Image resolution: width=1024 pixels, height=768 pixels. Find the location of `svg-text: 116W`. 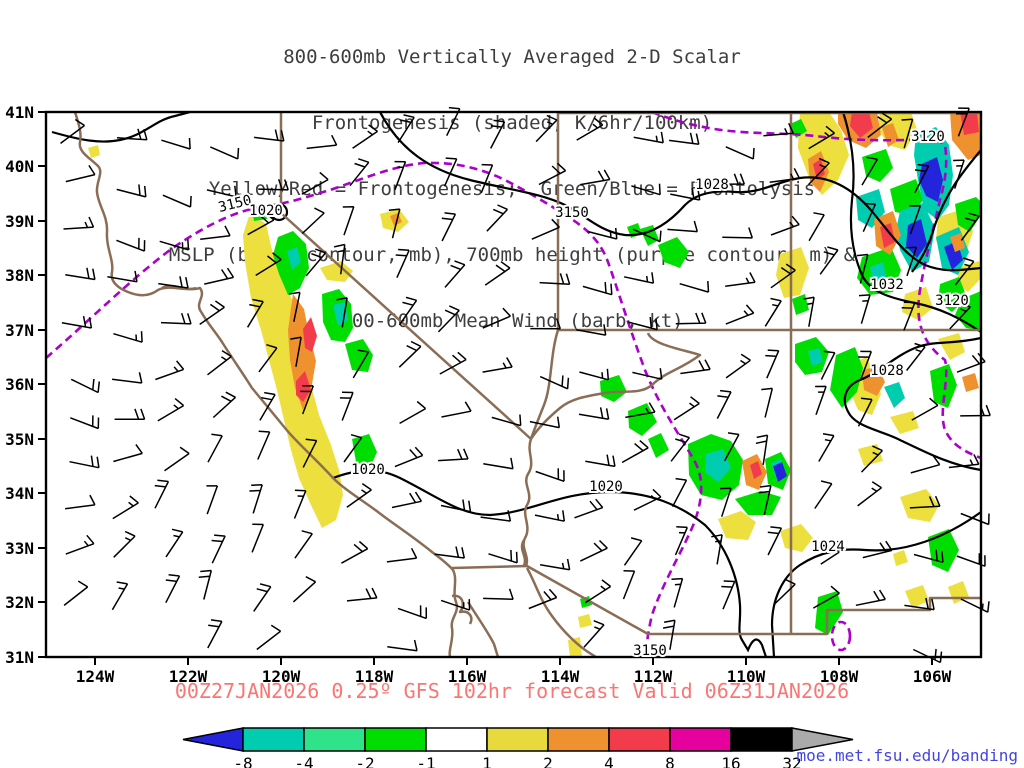

svg-text: 116W is located at coordinates (467, 676).